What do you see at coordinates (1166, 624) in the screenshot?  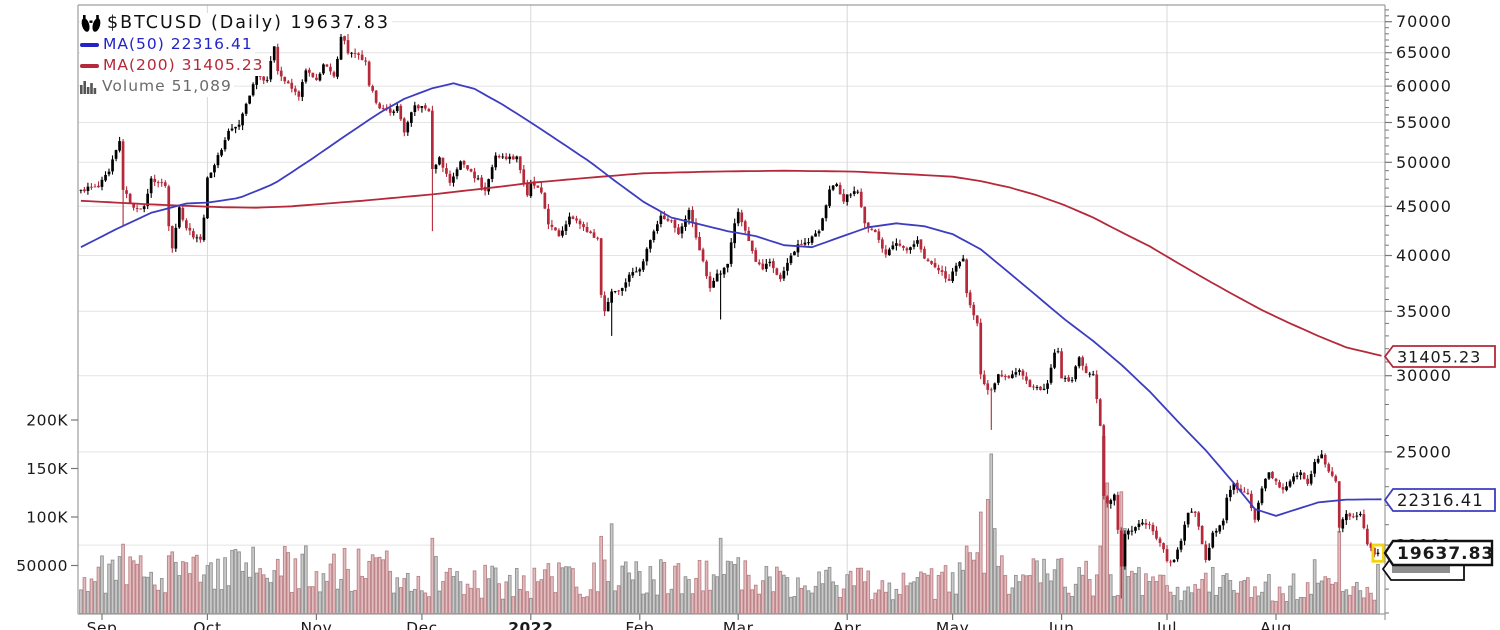 I see `month-label: Jul` at bounding box center [1166, 624].